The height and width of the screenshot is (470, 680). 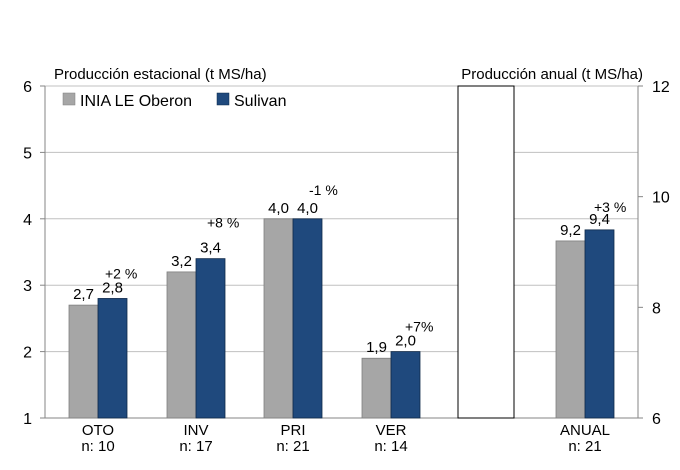 What do you see at coordinates (391, 430) in the screenshot?
I see `category-label: VER` at bounding box center [391, 430].